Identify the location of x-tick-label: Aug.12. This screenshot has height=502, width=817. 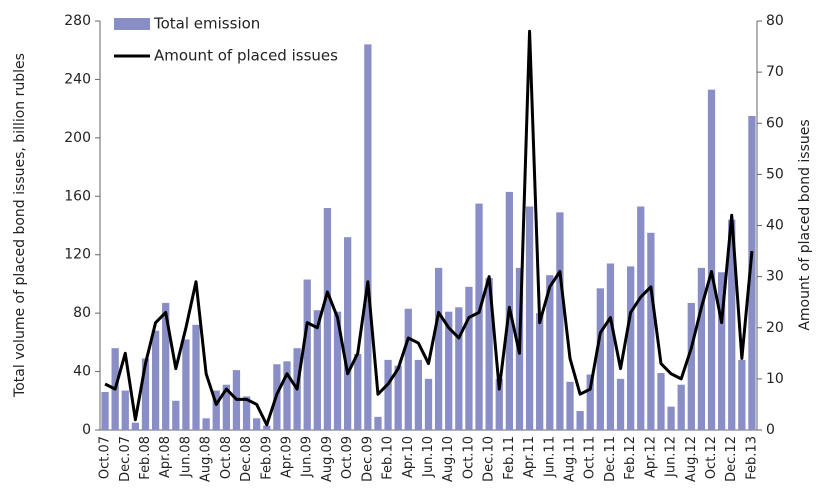
(691, 459).